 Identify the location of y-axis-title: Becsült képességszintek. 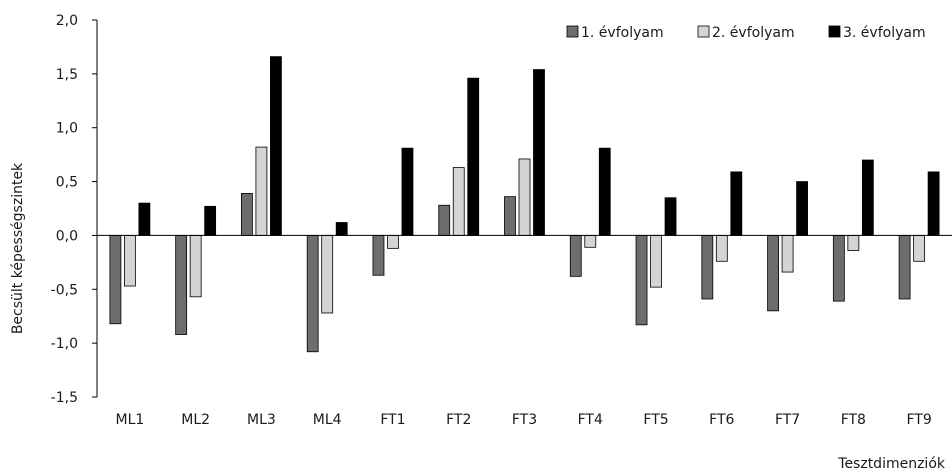
(18, 248).